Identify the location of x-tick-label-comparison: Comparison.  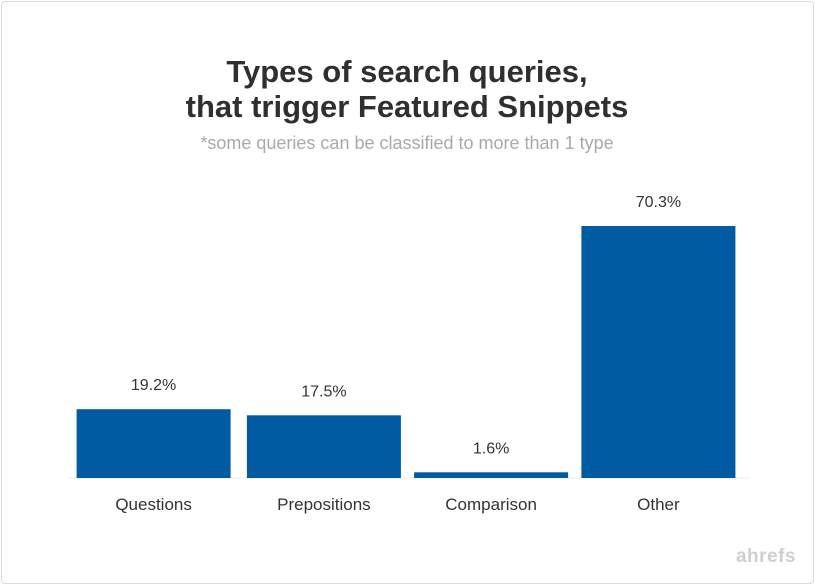
(491, 504).